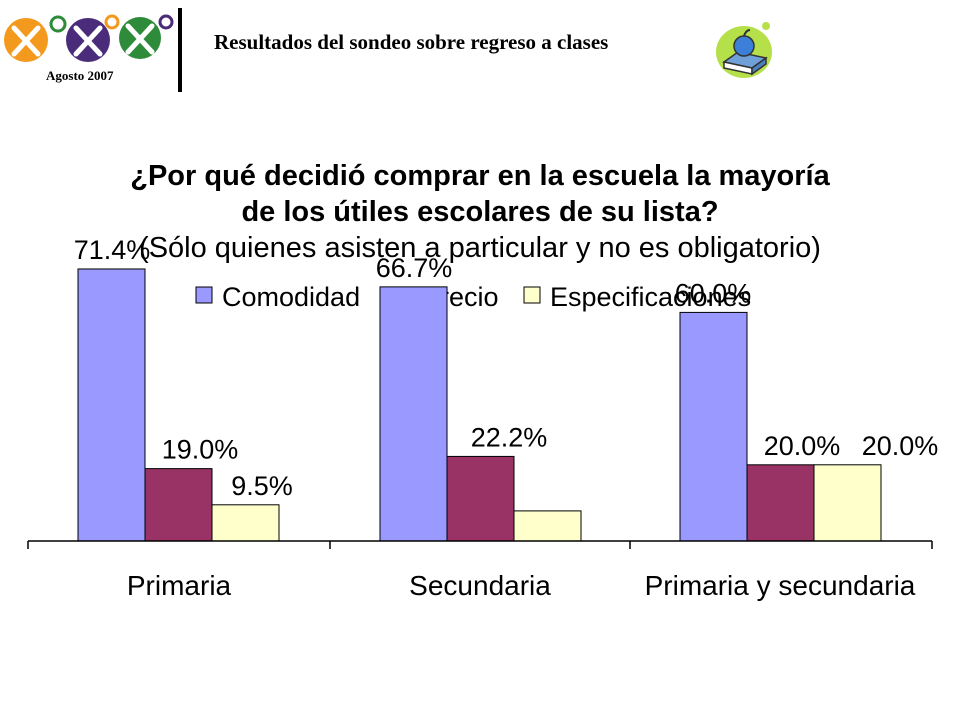 Image resolution: width=960 pixels, height=720 pixels. Describe the element at coordinates (112, 250) in the screenshot. I see `data-label-comodidad-0: 71.4%` at that location.